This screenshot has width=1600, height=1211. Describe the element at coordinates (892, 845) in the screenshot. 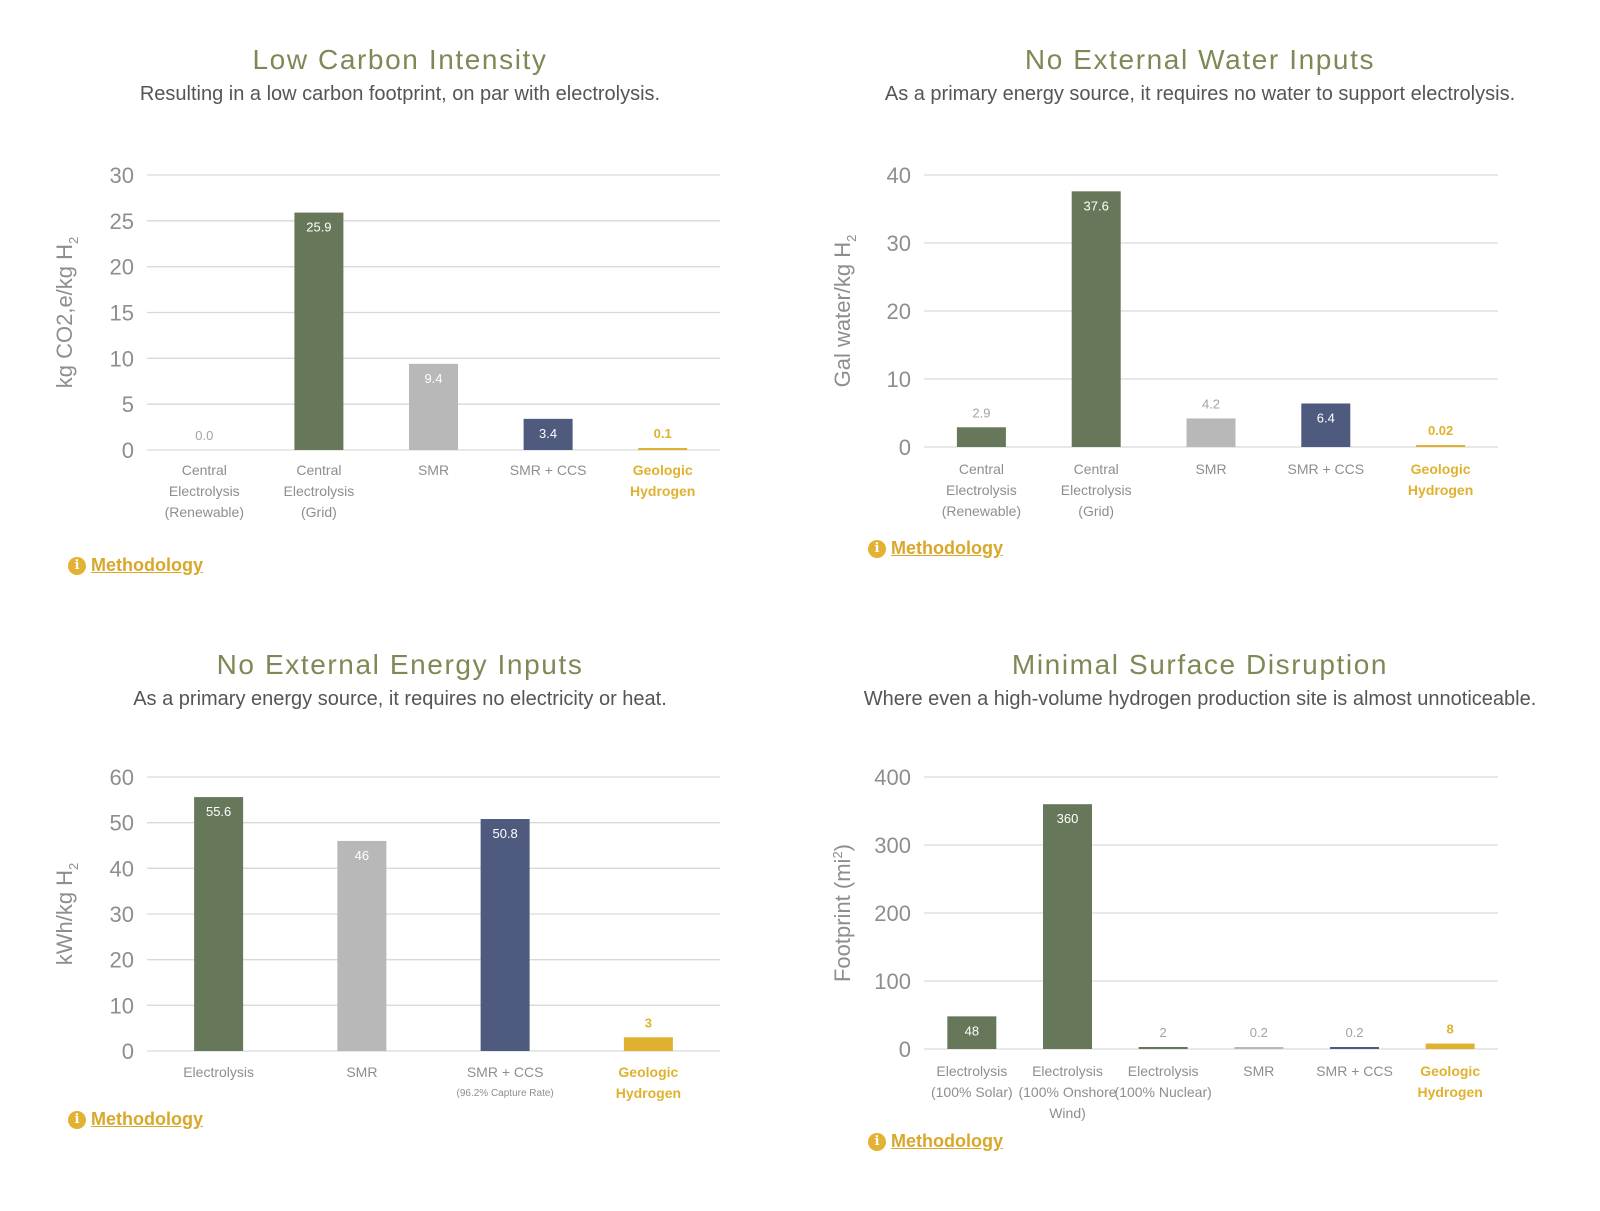

I see `y-tick-label: 300` at that location.